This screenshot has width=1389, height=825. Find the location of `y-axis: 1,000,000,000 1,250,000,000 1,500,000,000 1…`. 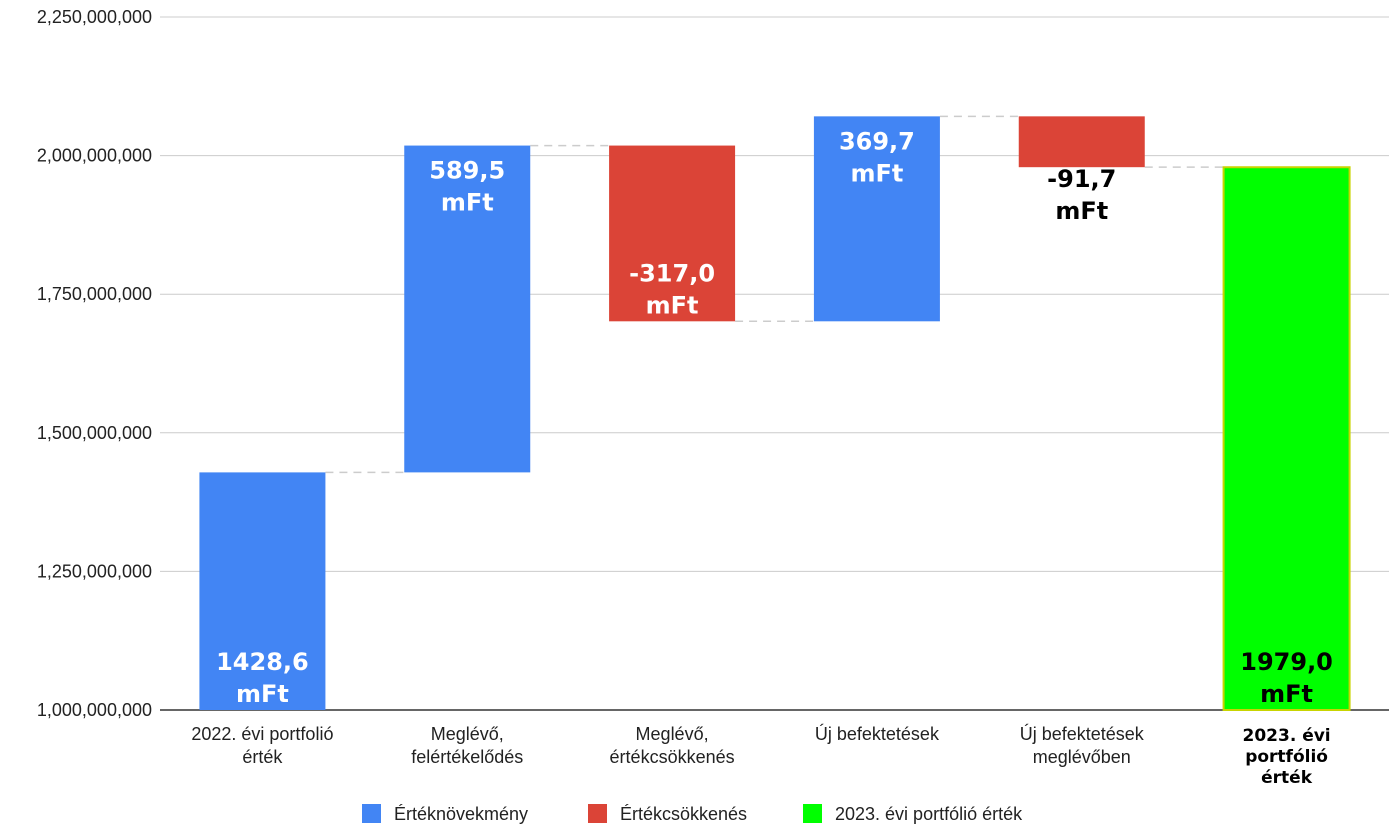

y-axis: 1,000,000,000 1,250,000,000 1,500,000,000 1… is located at coordinates (94, 363).